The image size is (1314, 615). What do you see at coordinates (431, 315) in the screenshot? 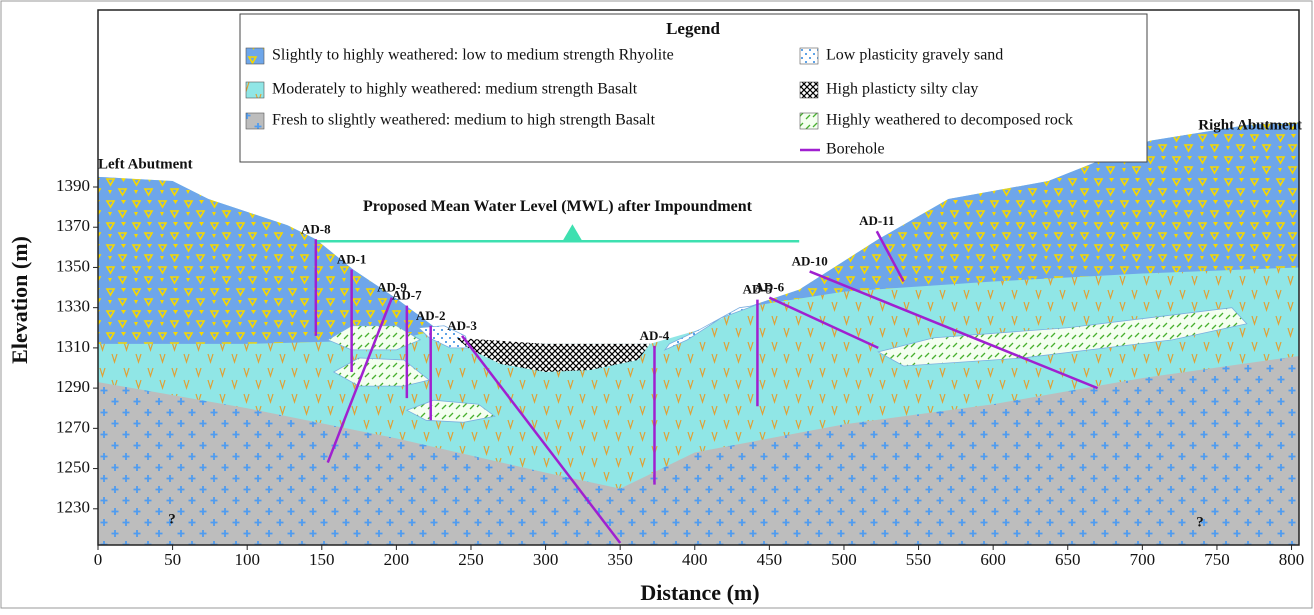
I see `borehole-label: AD-2` at bounding box center [431, 315].